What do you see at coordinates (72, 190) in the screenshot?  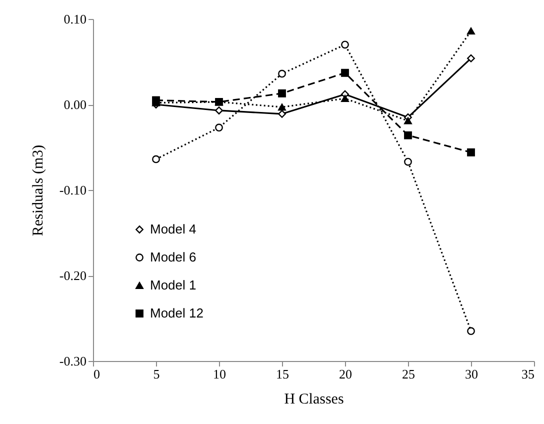 I see `y-tick-label: -0.10` at bounding box center [72, 190].